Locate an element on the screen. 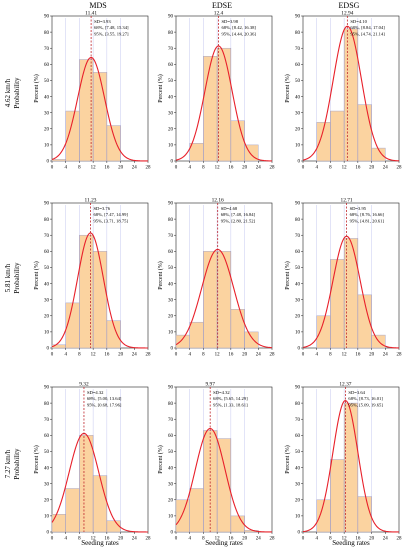 Image resolution: width=406 pixels, height=550 pixels. x-tick-label-3: 12 is located at coordinates (94, 168).